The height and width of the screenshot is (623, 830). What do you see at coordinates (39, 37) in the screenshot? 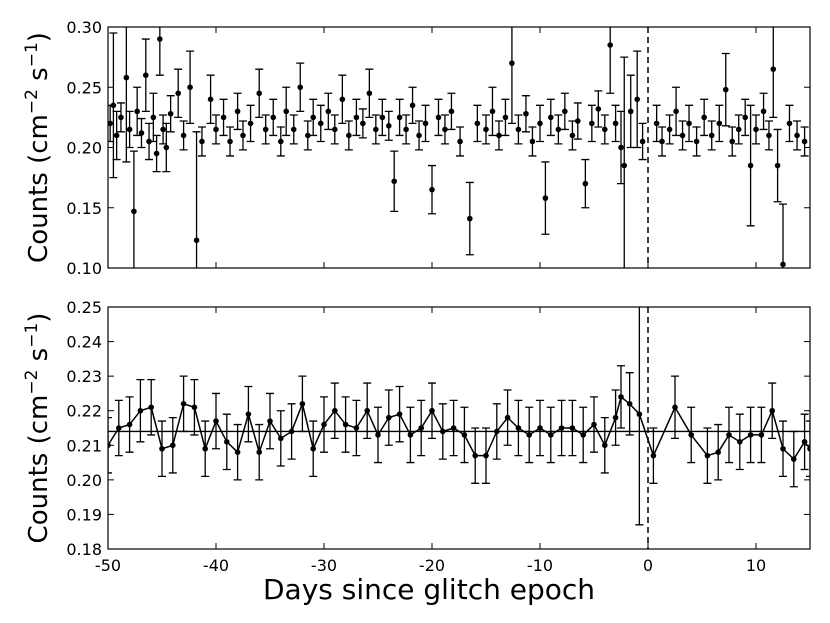
I see `y-axis-label-part: )` at bounding box center [39, 37].